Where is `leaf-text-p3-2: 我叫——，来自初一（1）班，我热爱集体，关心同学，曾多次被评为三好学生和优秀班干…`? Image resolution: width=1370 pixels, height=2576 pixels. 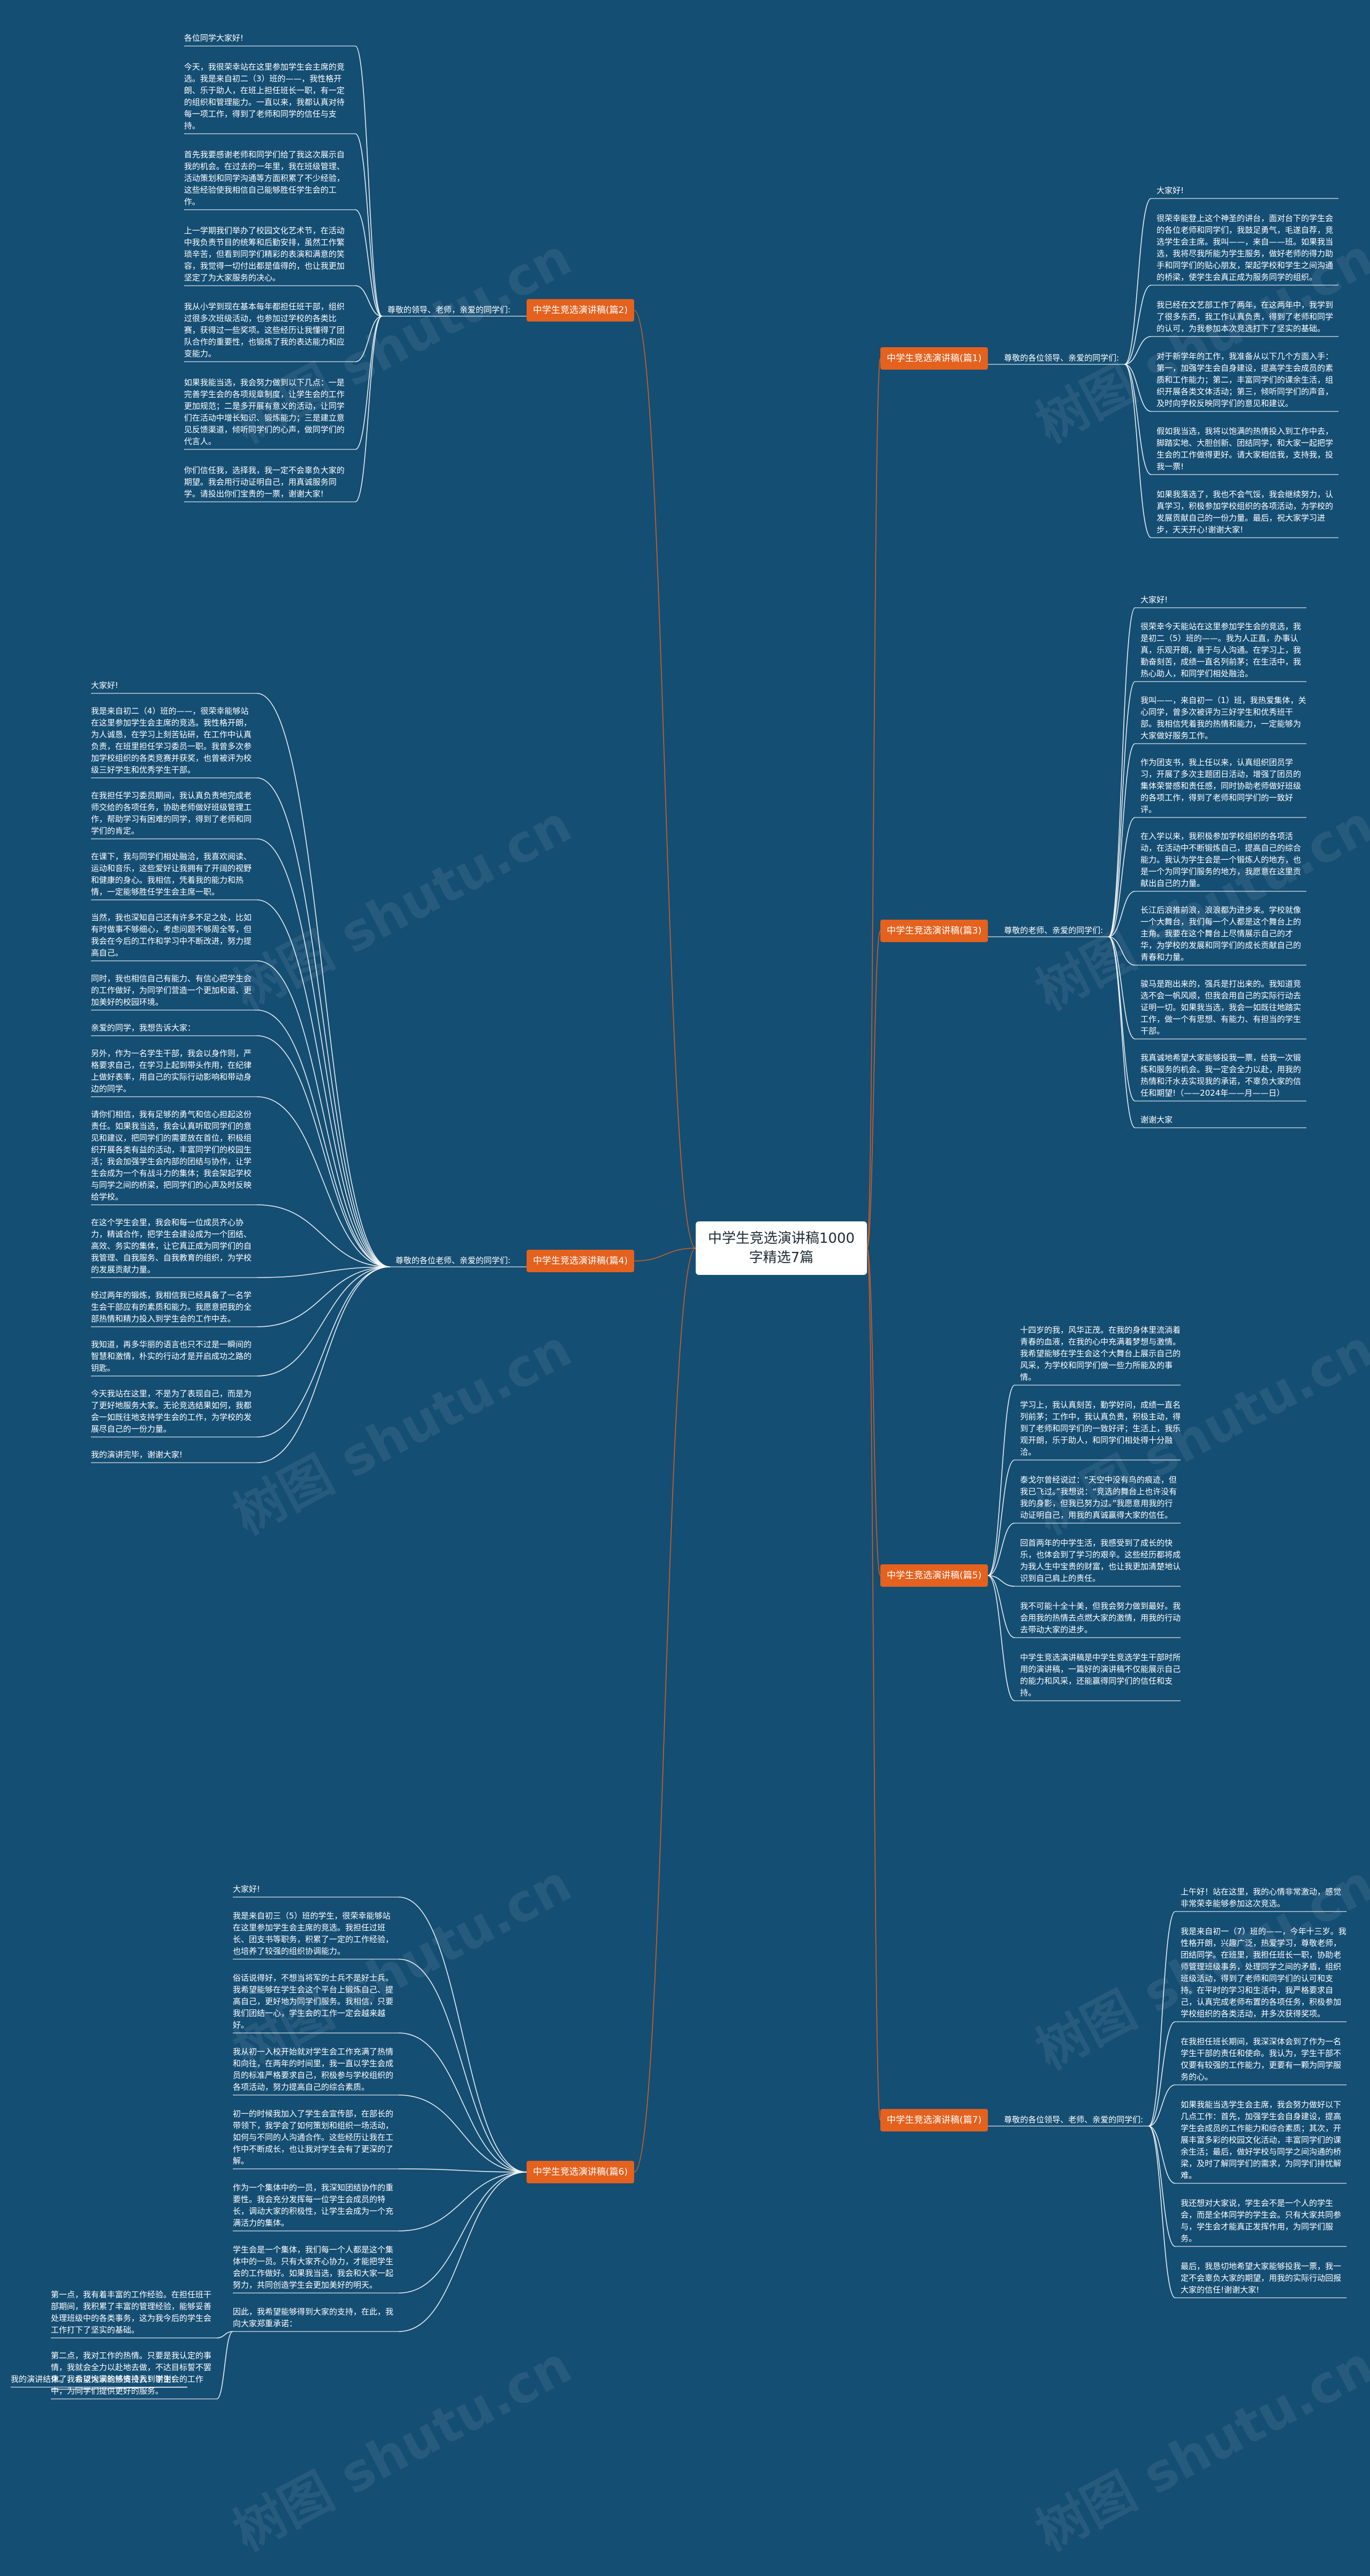
leaf-text-p3-2: 我叫——，来自初一（1）班，我热爱集体，关心同学，曾多次被评为三好学生和优秀班干… is located at coordinates (1223, 717).